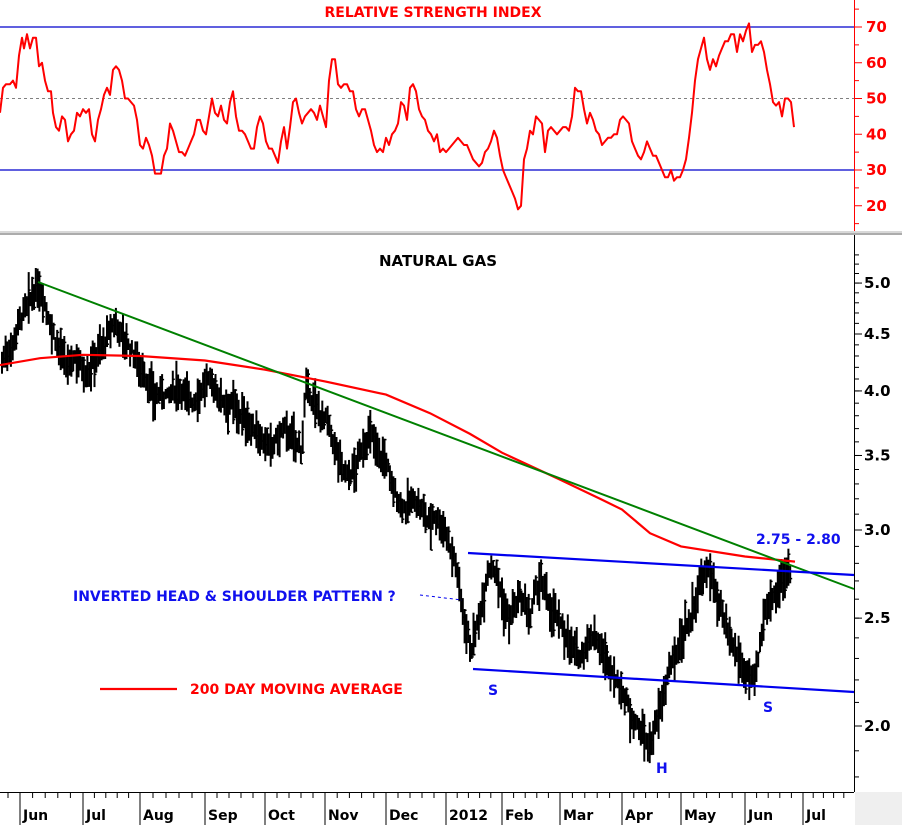 Image resolution: width=902 pixels, height=825 pixels. I want to click on rsi-tick-label: 50, so click(876, 99).